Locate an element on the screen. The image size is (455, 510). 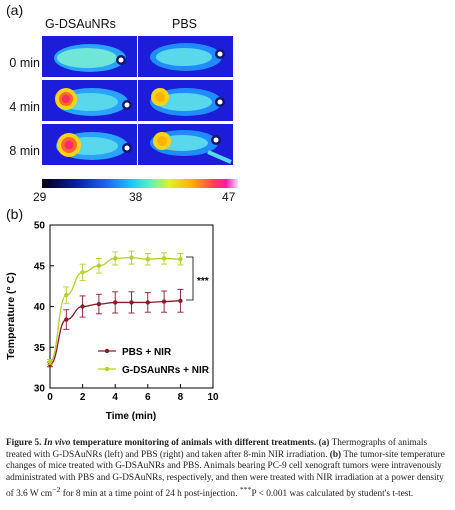
panel-a-label: (a) is located at coordinates (15, 10).